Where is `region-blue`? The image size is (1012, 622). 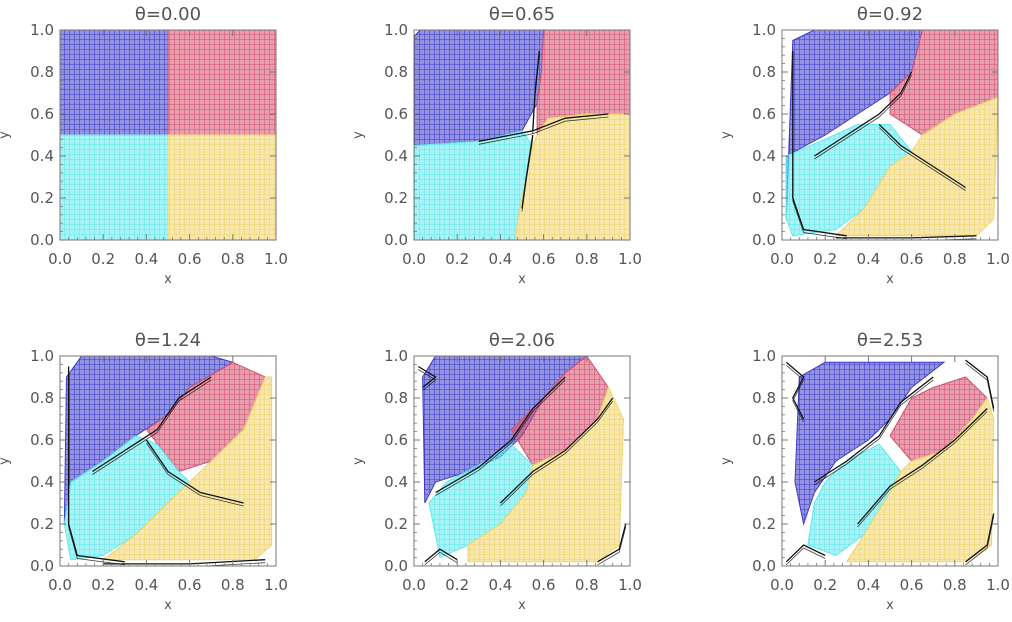
region-blue is located at coordinates (870, 443).